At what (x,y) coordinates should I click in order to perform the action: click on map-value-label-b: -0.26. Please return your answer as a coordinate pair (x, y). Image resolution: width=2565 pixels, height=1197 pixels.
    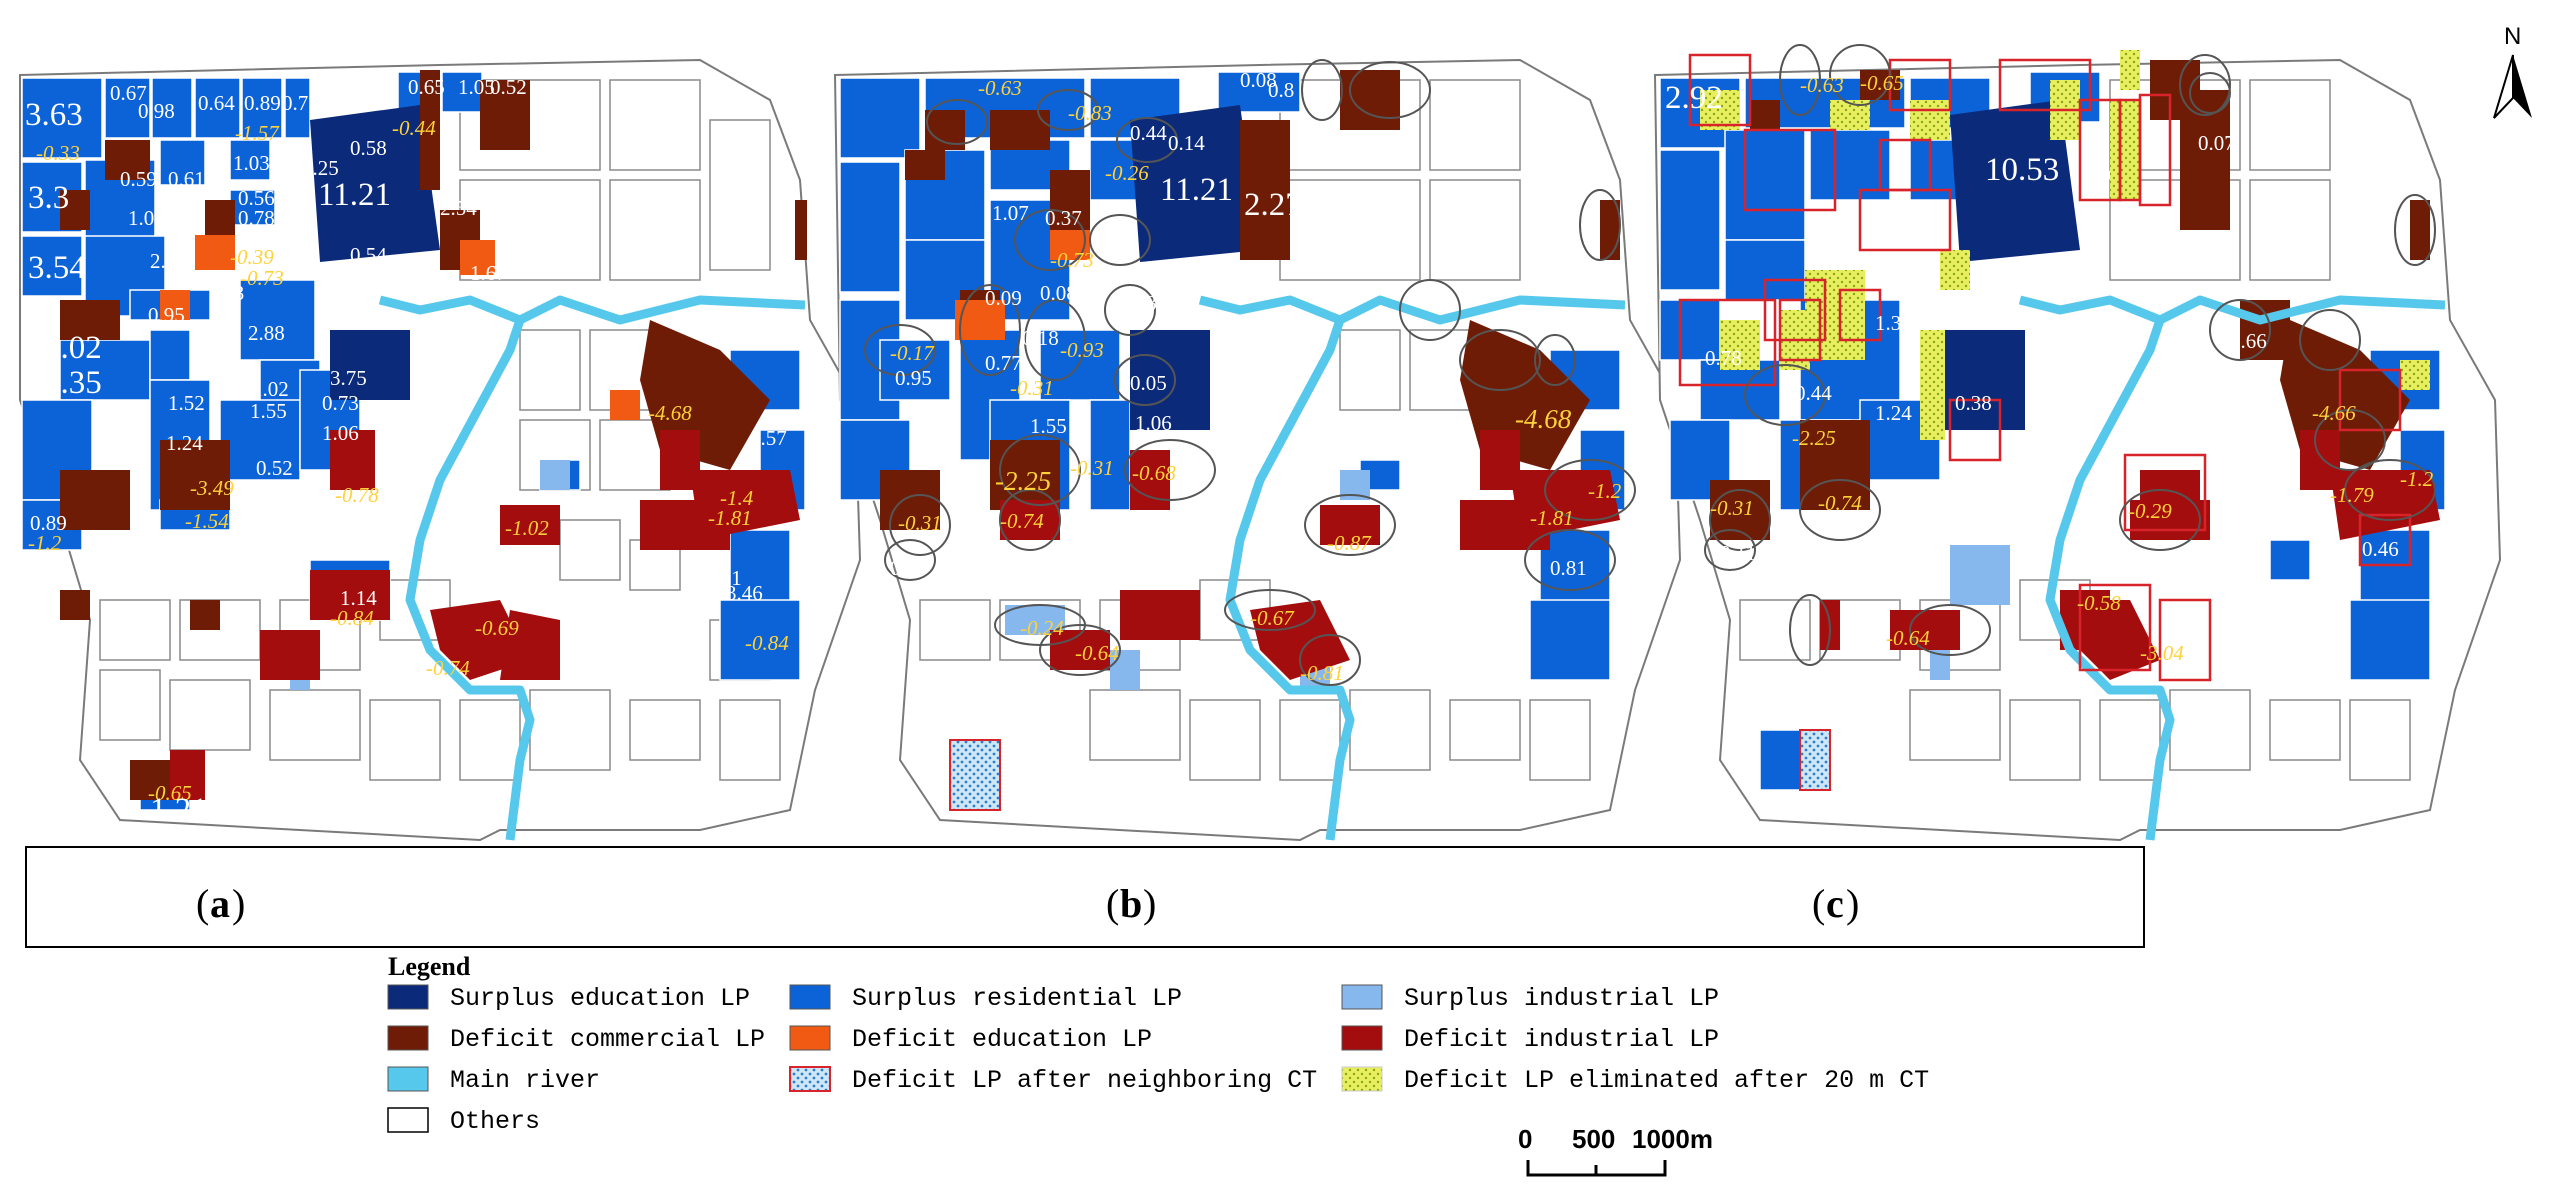
    Looking at the image, I should click on (1127, 173).